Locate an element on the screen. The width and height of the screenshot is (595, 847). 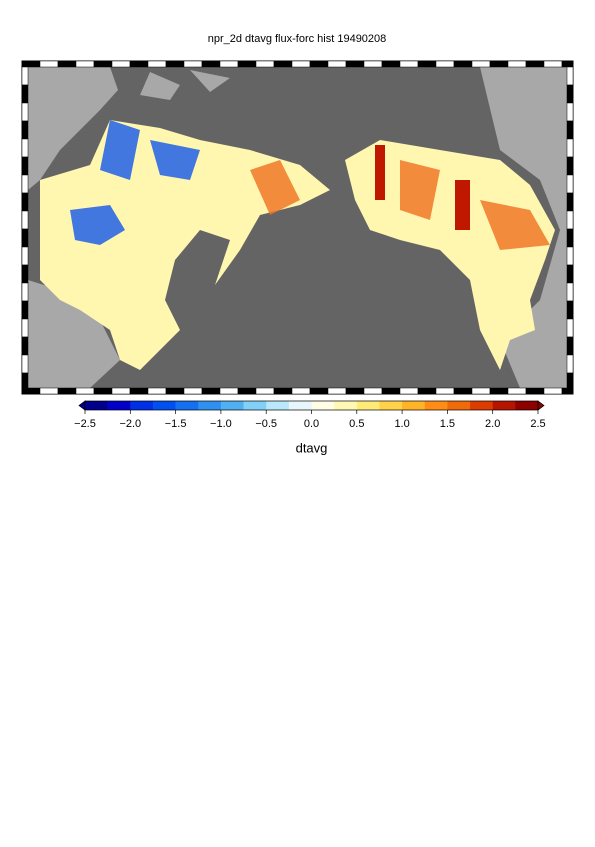
tick-label: 2.0 is located at coordinates (492, 424).